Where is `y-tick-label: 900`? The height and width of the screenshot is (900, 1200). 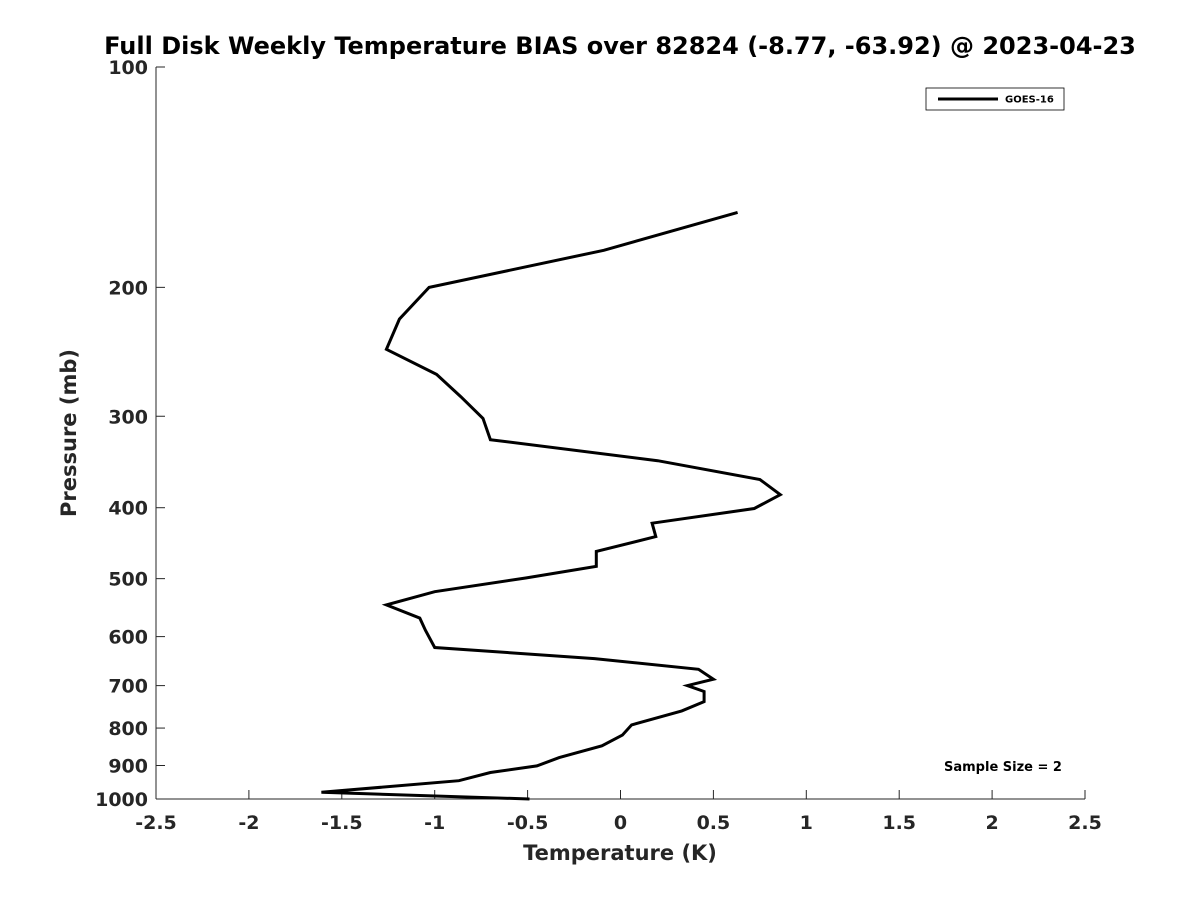 y-tick-label: 900 is located at coordinates (128, 767).